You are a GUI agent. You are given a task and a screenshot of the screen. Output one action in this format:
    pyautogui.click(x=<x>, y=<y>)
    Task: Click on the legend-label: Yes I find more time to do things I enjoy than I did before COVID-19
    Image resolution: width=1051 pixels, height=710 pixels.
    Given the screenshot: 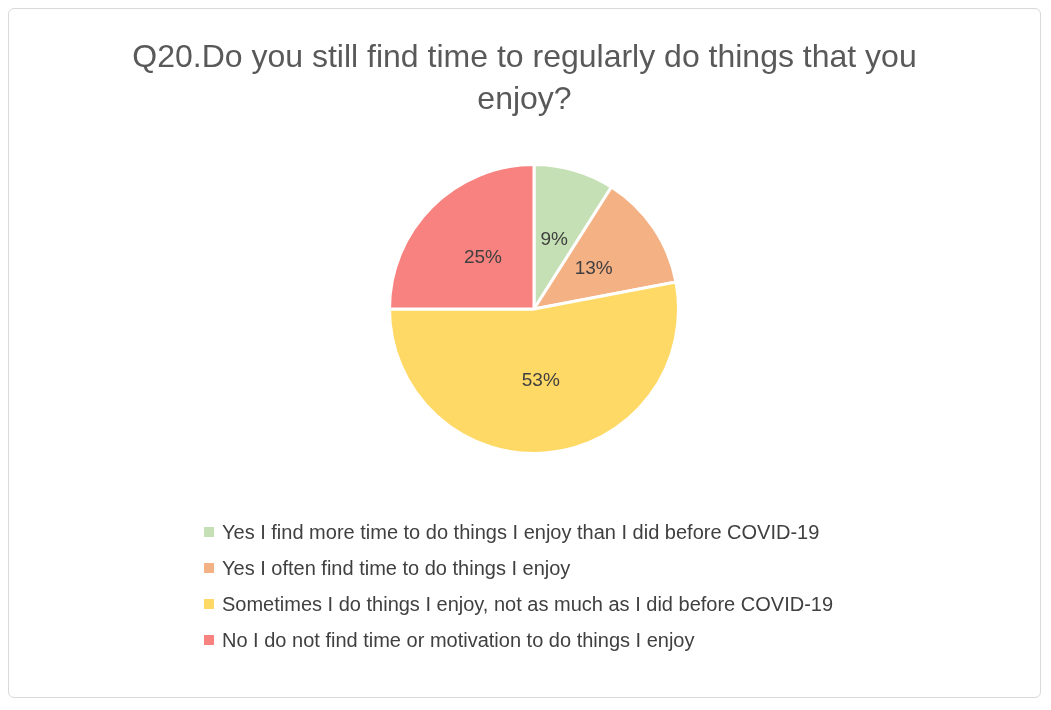 What is the action you would take?
    pyautogui.click(x=521, y=532)
    